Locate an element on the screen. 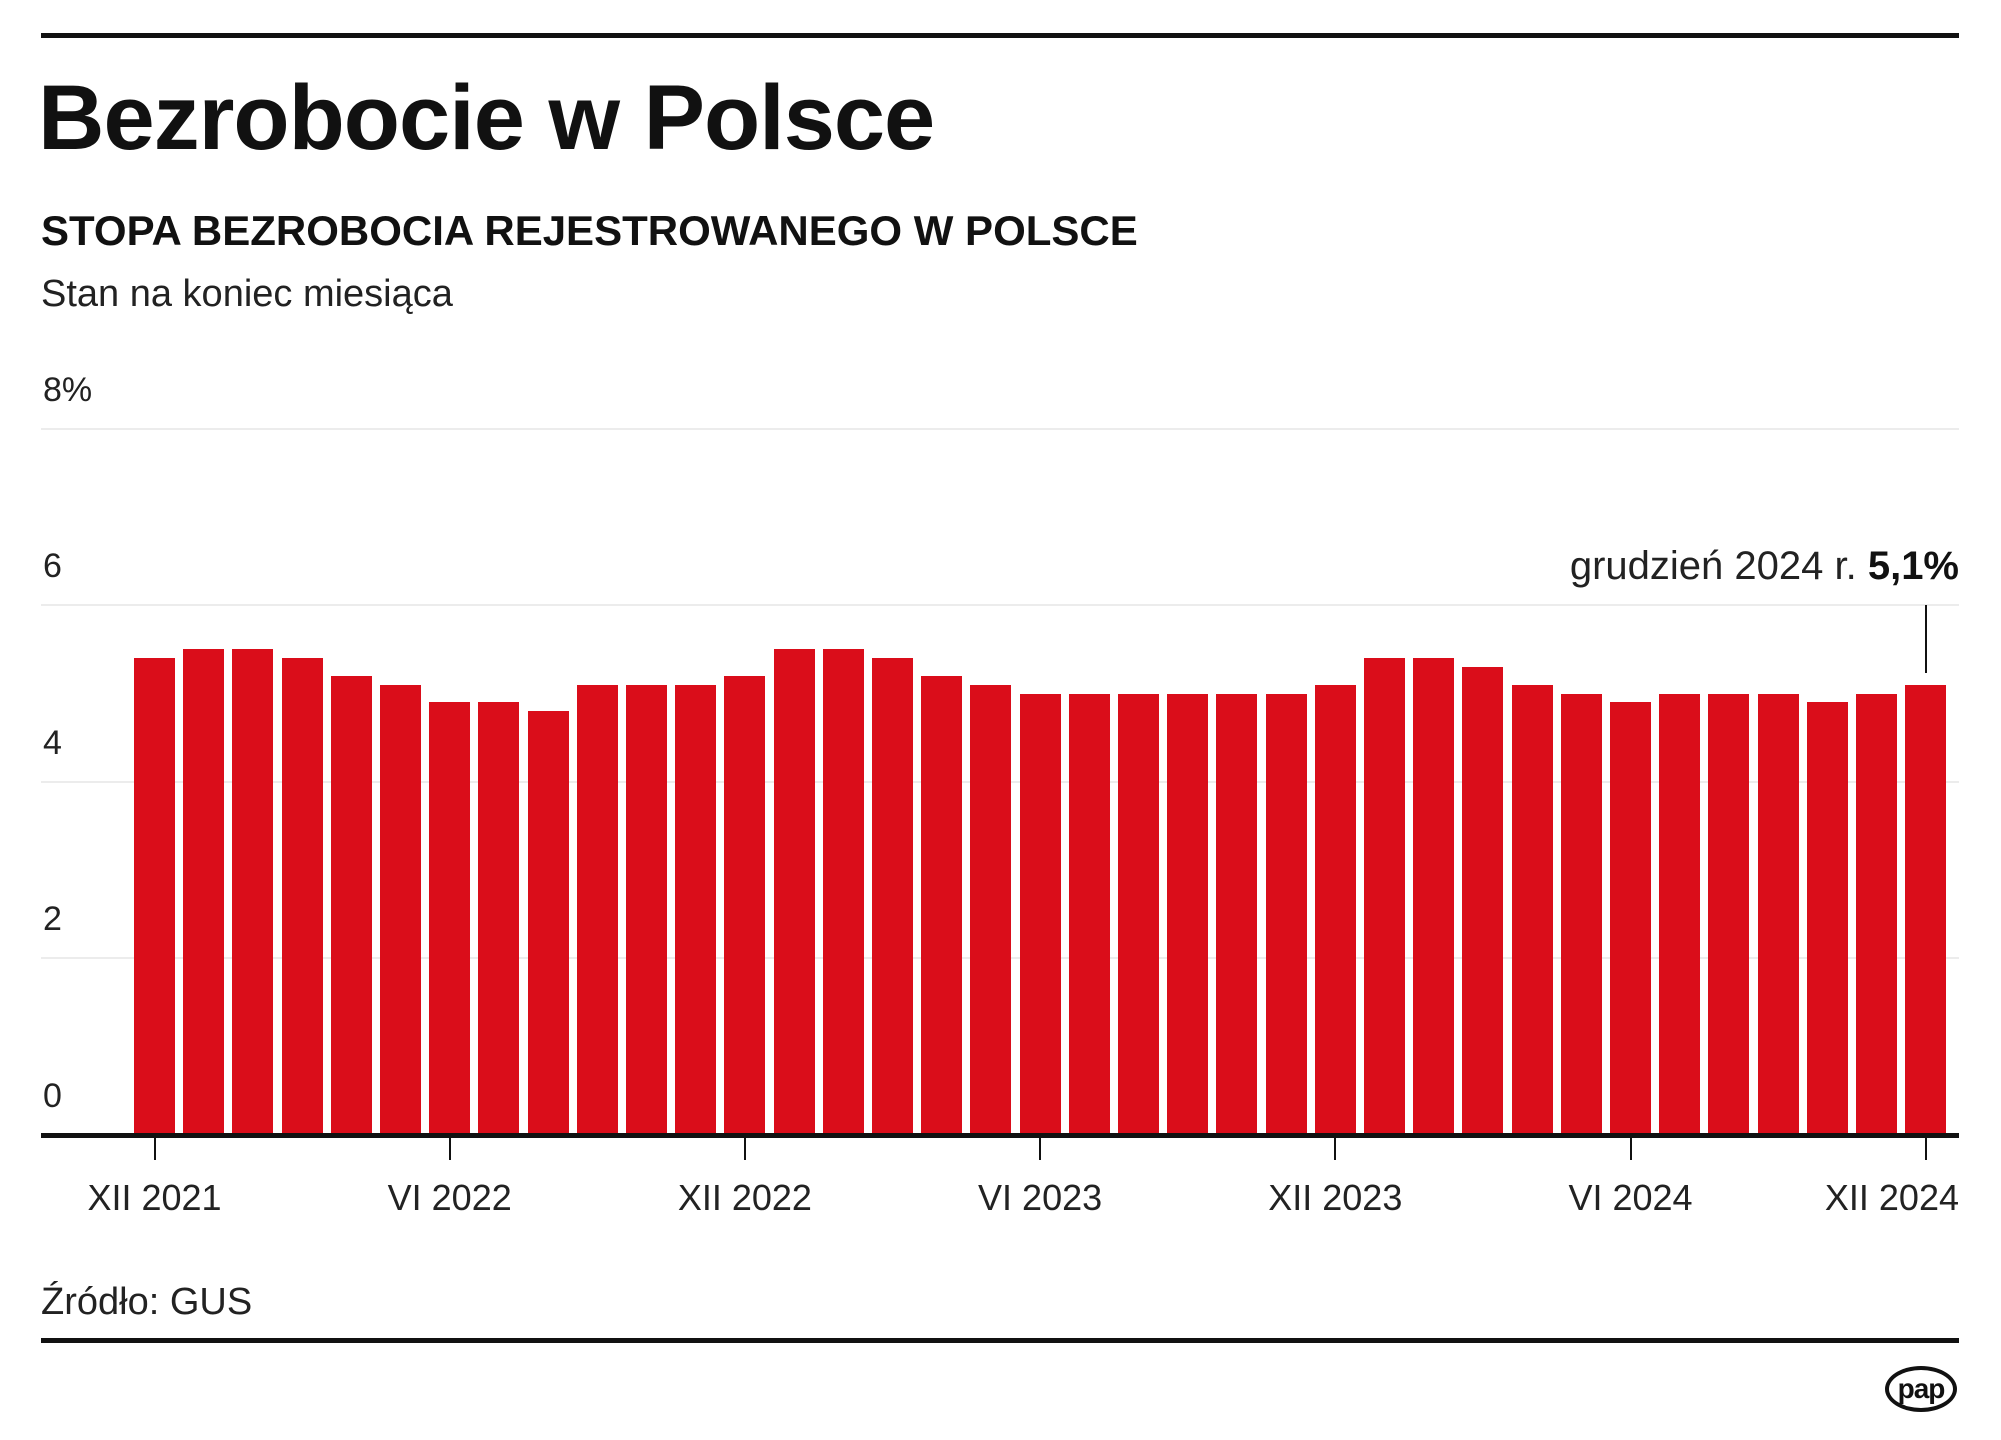 Image resolution: width=2001 pixels, height=1440 pixels. x-axis-label: XII 2021 is located at coordinates (154, 1197).